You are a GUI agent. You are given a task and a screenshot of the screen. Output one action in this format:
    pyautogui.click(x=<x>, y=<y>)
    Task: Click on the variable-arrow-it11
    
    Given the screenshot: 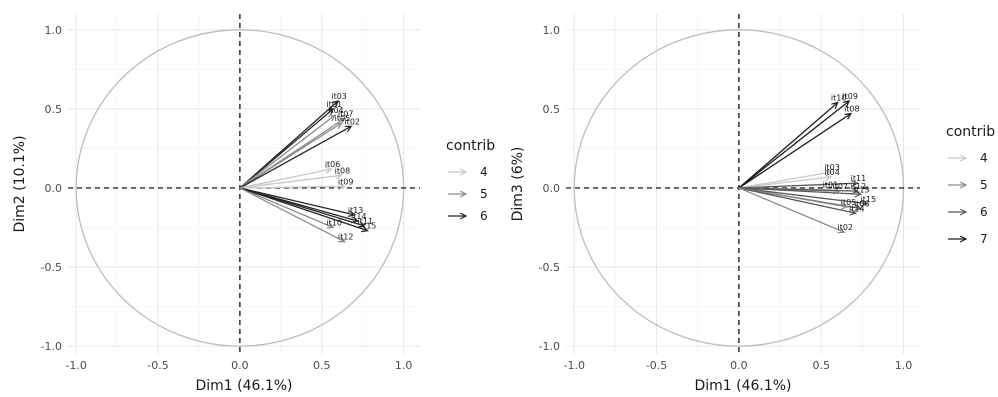 What is the action you would take?
    pyautogui.click(x=798, y=186)
    